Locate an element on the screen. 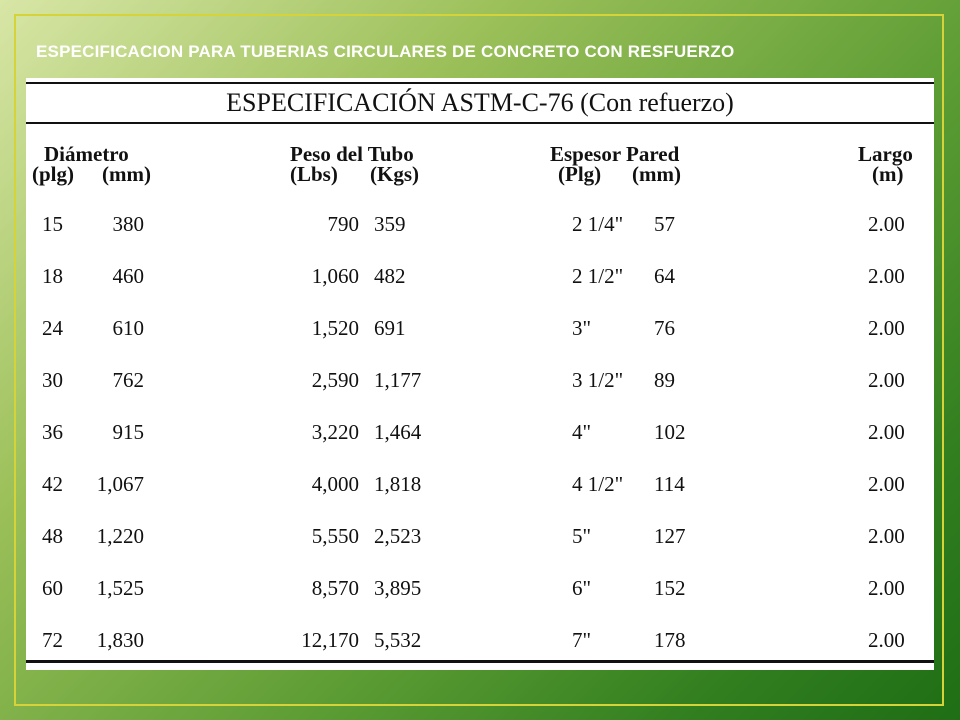 This screenshot has width=960, height=720. cell-peso-lbs: 1,520 is located at coordinates (335, 328).